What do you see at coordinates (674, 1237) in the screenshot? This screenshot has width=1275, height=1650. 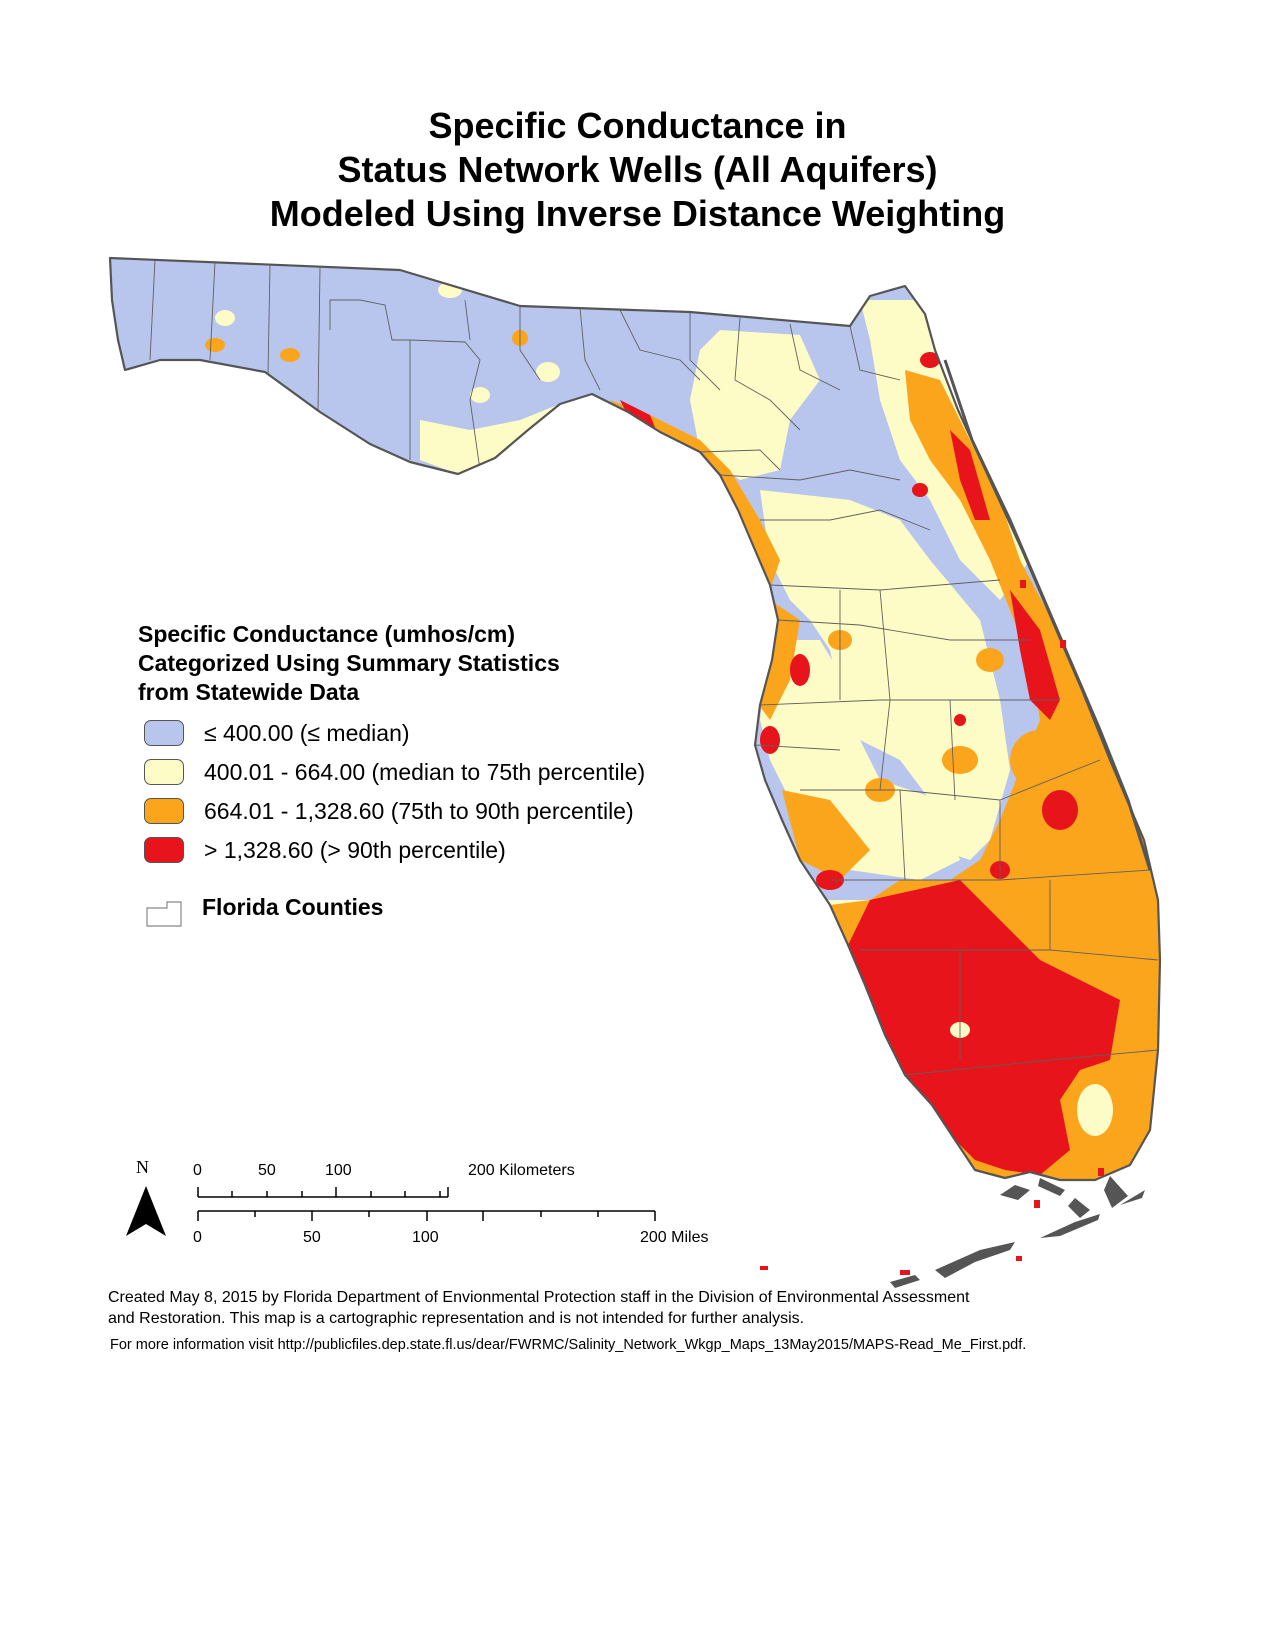 I see `scale-mi-200: 200 Miles` at bounding box center [674, 1237].